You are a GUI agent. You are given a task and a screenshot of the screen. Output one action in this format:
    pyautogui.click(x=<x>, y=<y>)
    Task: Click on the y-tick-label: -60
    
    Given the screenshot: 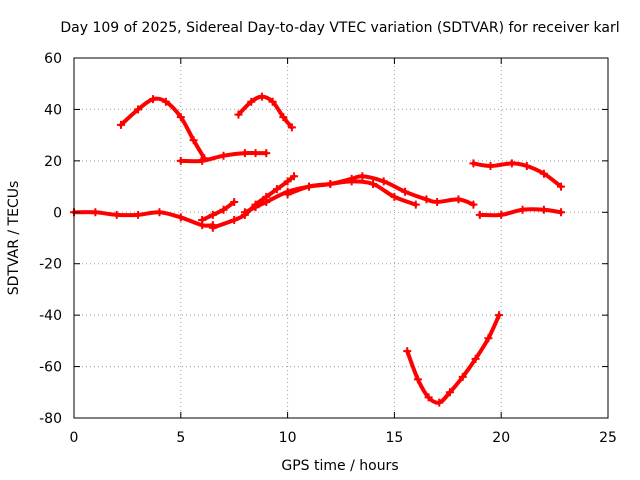 What is the action you would take?
    pyautogui.click(x=50, y=368)
    